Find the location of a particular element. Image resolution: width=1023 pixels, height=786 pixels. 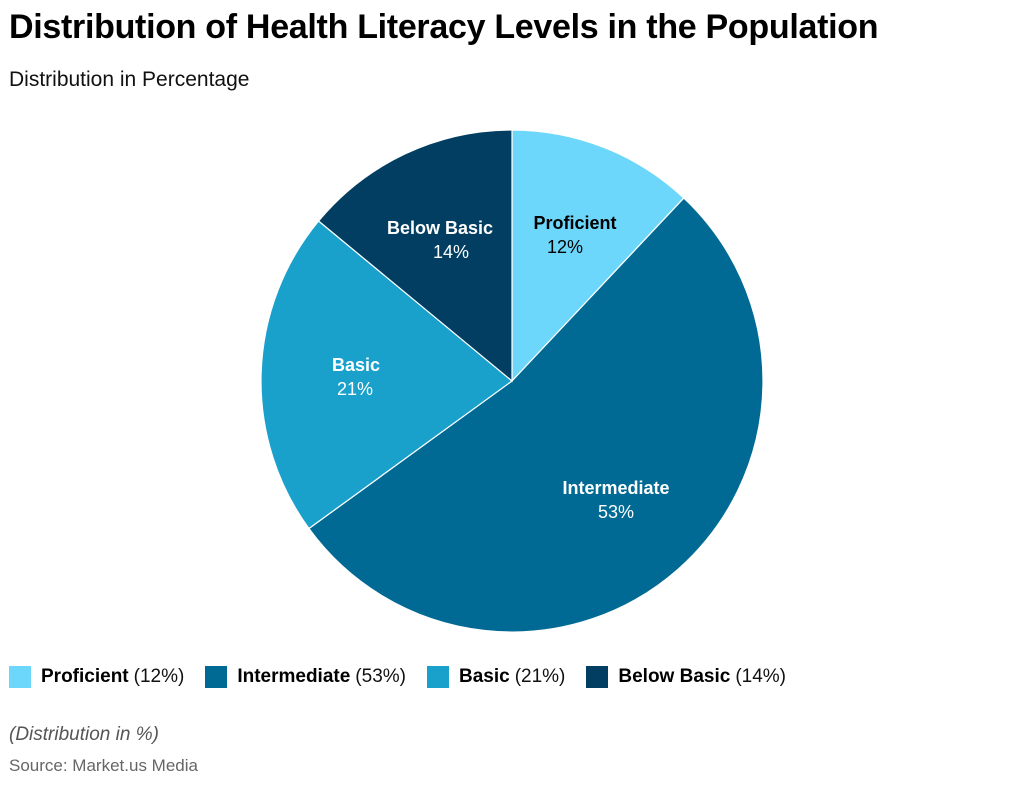

slice-value-below-basic: 14% is located at coordinates (451, 252).